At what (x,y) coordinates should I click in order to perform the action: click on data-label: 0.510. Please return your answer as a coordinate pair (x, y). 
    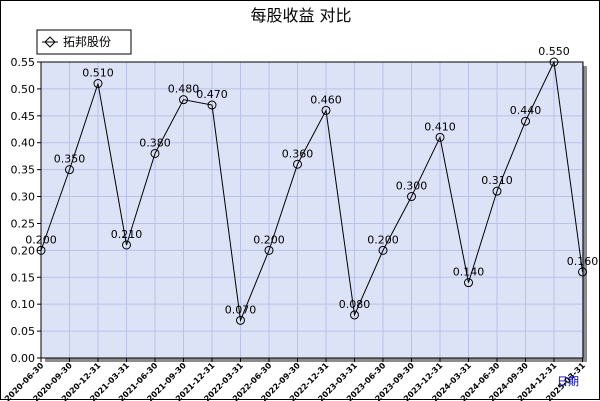
    Looking at the image, I should click on (98, 73).